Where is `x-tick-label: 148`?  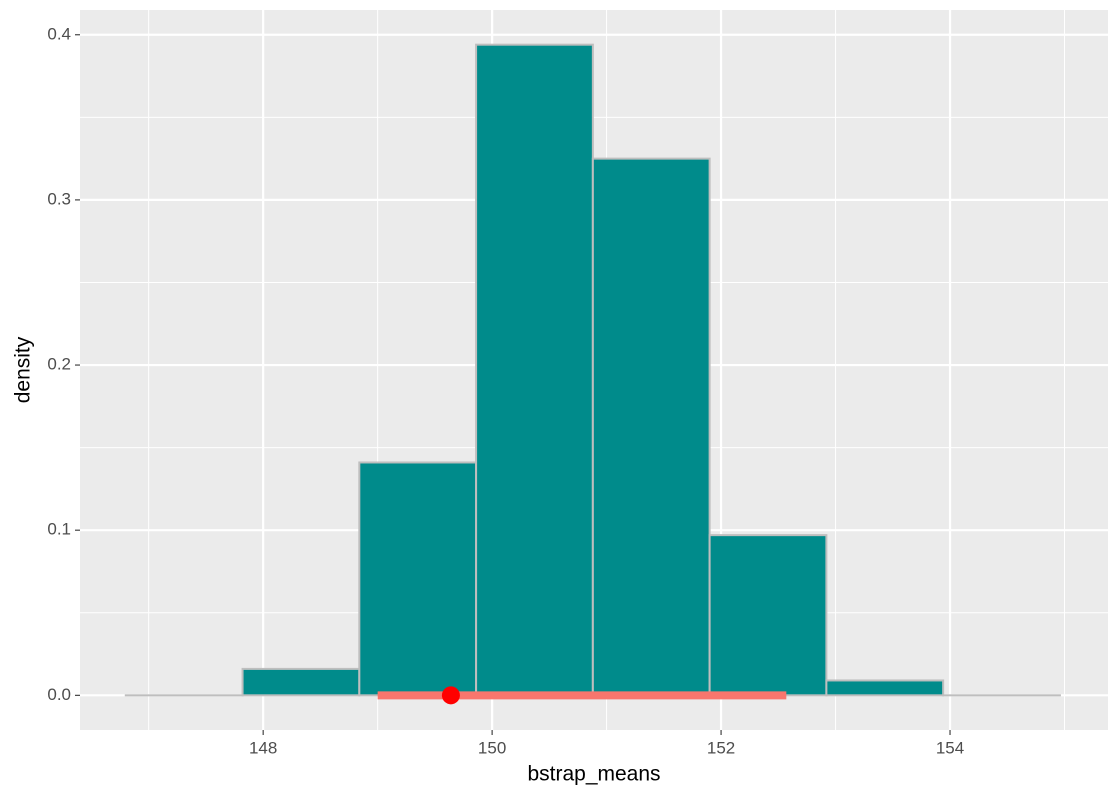
x-tick-label: 148 is located at coordinates (263, 747).